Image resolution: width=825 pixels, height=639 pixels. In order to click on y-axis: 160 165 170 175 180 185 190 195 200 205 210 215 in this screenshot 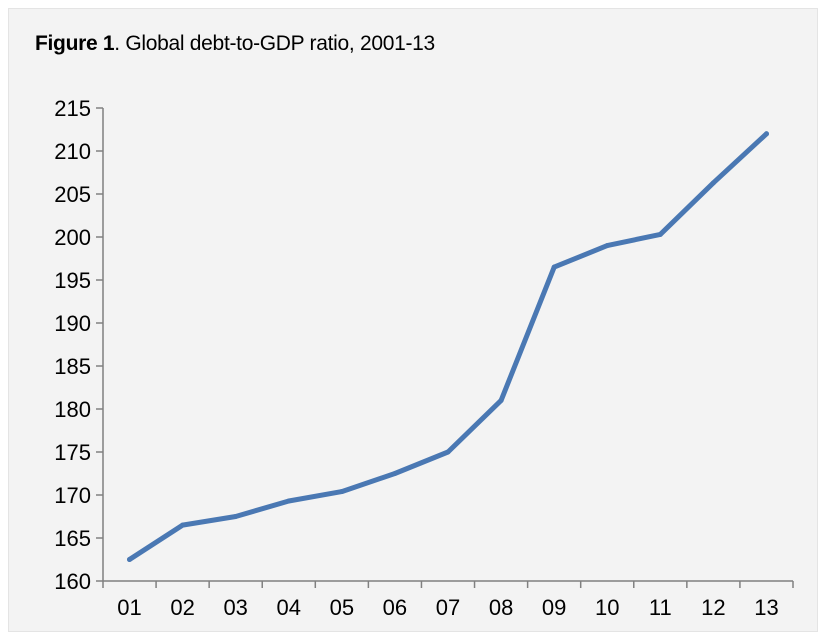, I will do `click(79, 345)`.